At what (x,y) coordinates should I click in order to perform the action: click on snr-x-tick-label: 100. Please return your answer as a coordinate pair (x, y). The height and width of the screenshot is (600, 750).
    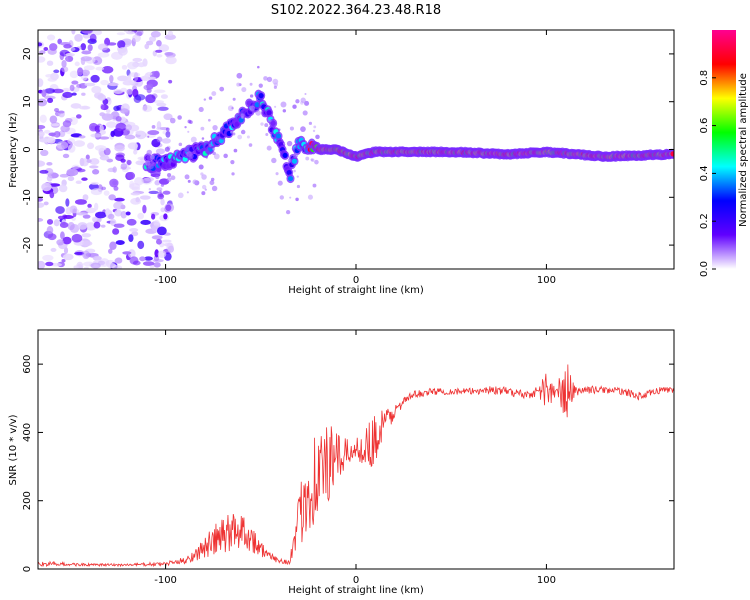
    Looking at the image, I should click on (546, 580).